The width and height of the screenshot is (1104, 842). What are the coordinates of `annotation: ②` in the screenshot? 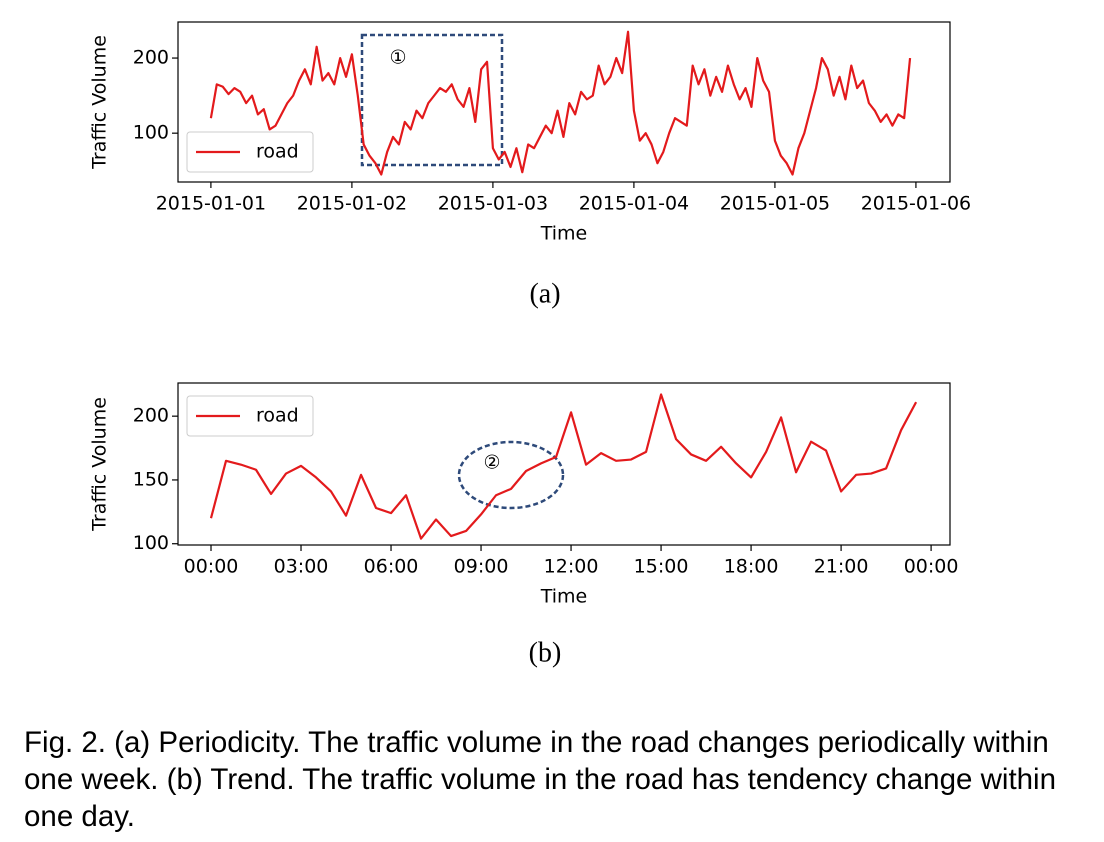 It's located at (491, 463).